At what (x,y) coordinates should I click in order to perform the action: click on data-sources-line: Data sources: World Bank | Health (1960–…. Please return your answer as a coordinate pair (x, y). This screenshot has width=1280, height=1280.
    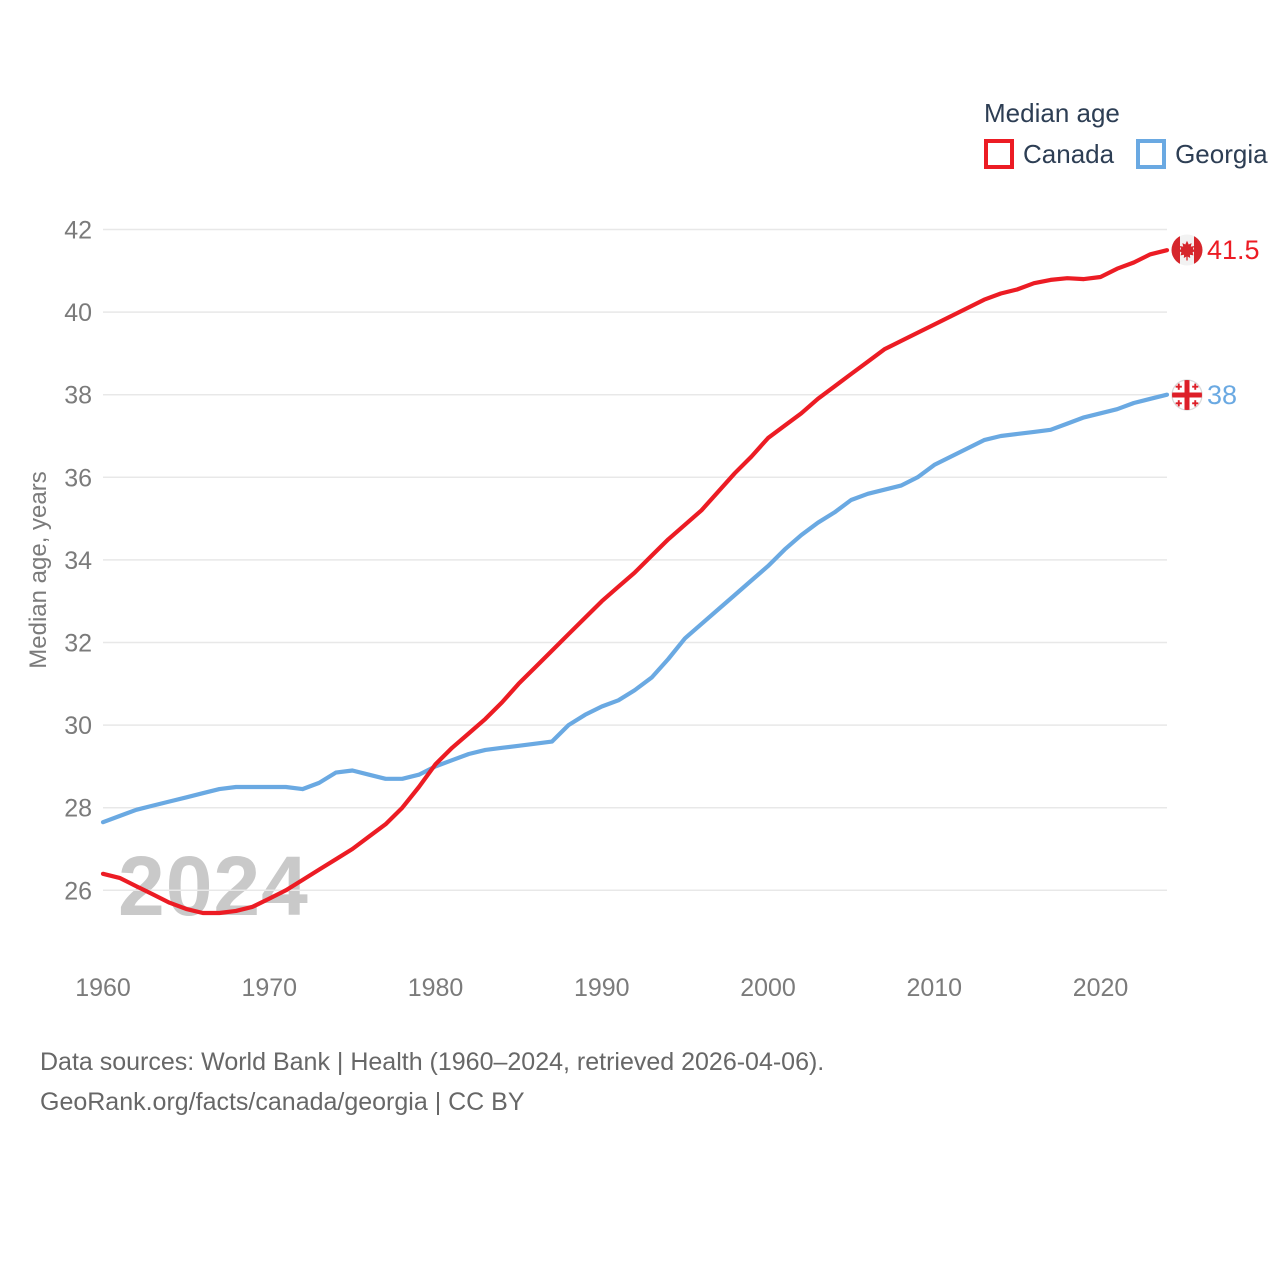
    Looking at the image, I should click on (432, 1062).